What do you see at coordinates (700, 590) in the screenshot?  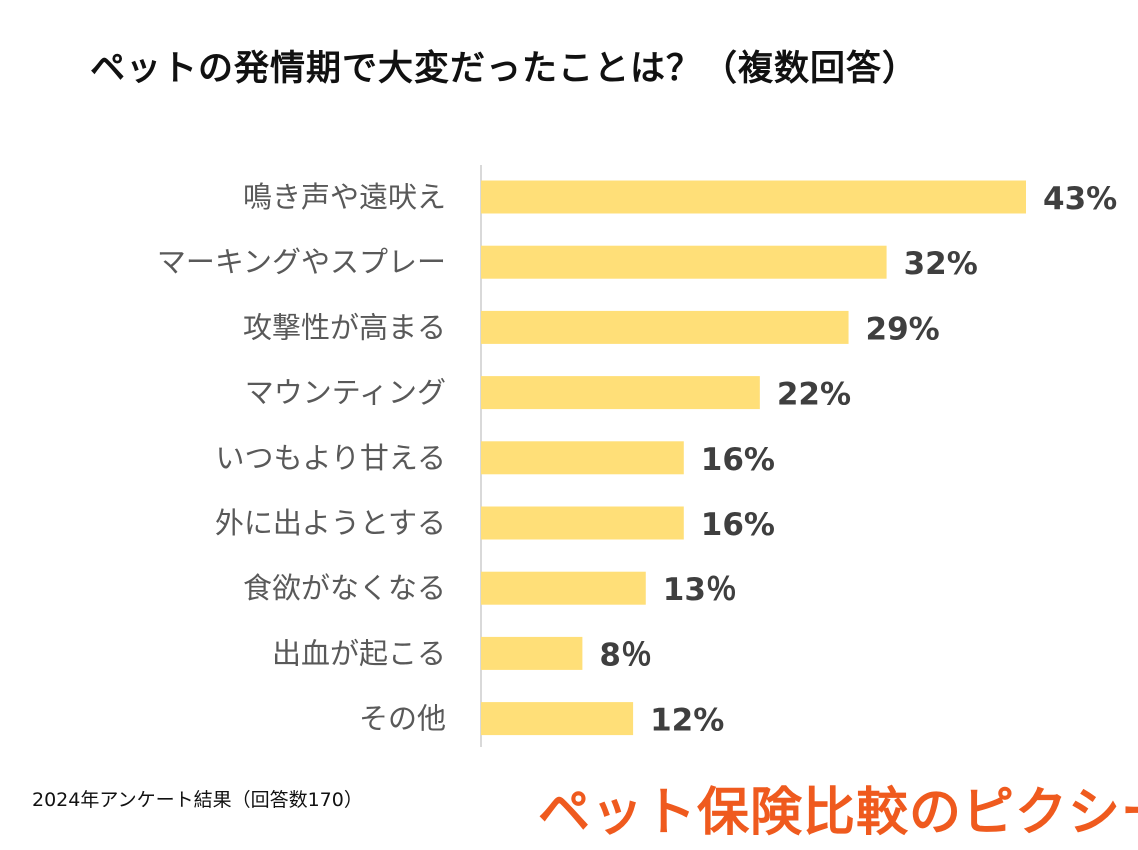 I see `value-label: 13％` at bounding box center [700, 590].